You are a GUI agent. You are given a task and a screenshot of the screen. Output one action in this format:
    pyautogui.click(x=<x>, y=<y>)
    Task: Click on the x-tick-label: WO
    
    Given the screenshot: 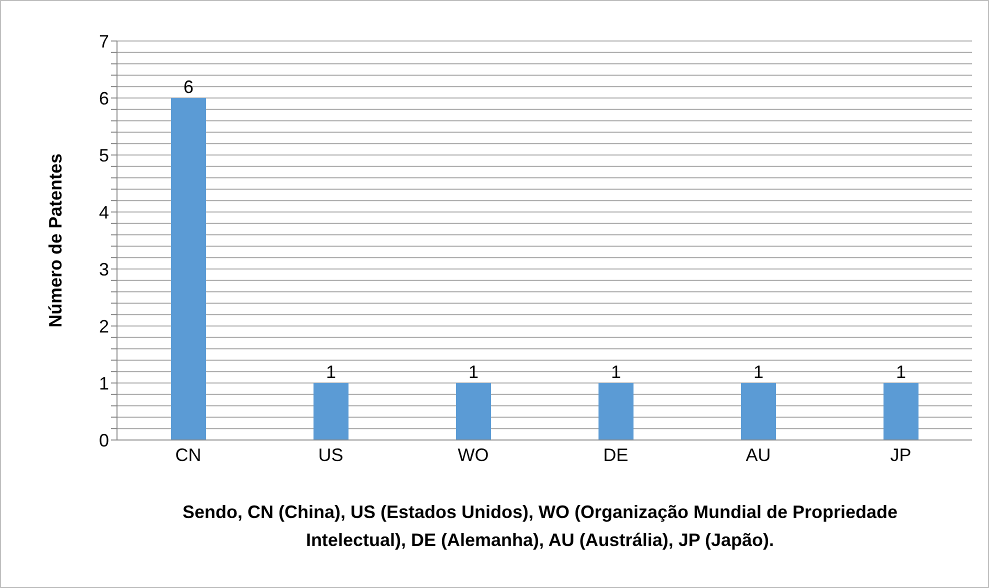 What is the action you would take?
    pyautogui.click(x=473, y=454)
    